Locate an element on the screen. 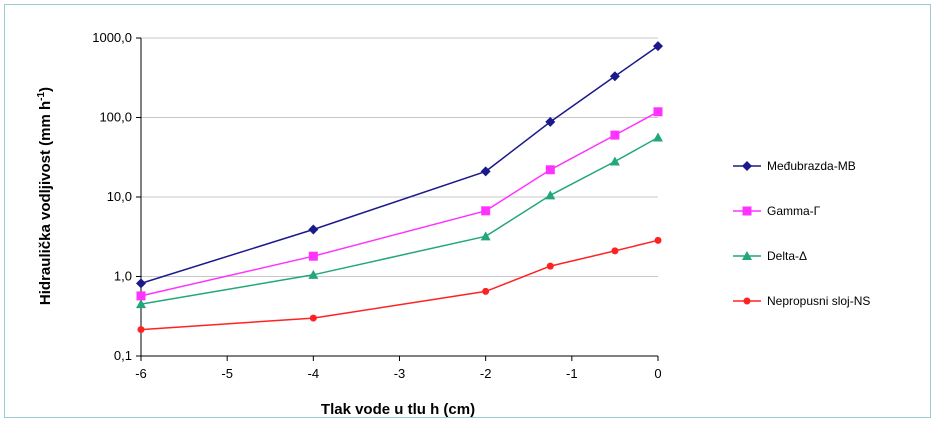 This screenshot has height=422, width=937. x-tick-label: -3 is located at coordinates (400, 373).